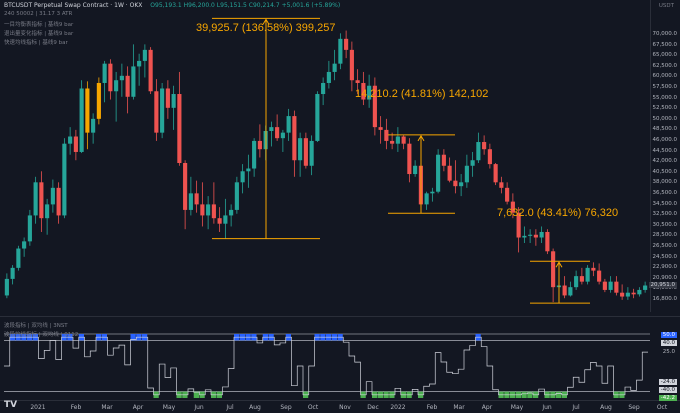  I want to click on price-axis-label: 40,500.0, so click(665, 171).